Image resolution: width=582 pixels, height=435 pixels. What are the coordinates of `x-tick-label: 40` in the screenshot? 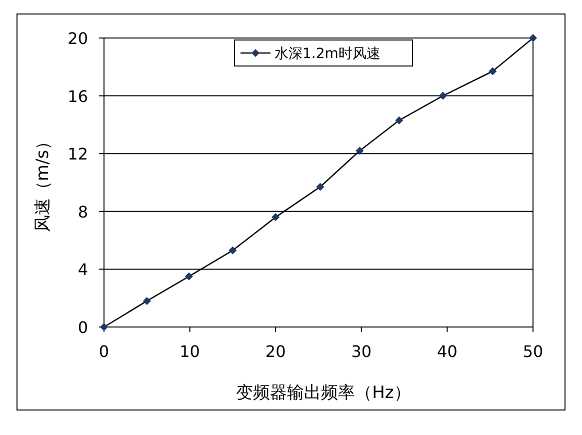 It's located at (447, 351).